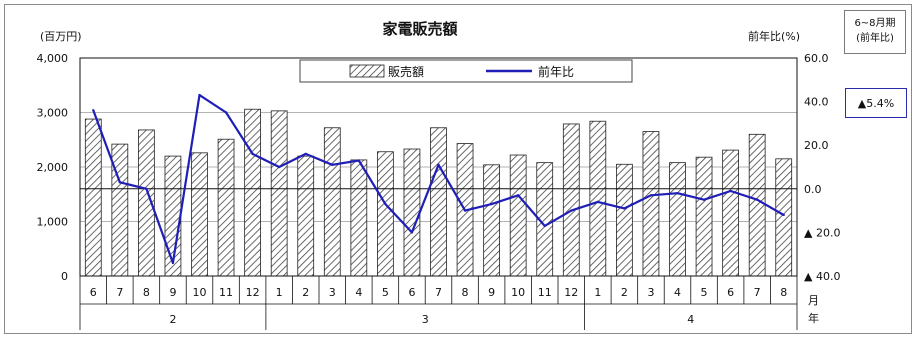  What do you see at coordinates (822, 276) in the screenshot?
I see `right-tick-label: ▲ 40.0` at bounding box center [822, 276].